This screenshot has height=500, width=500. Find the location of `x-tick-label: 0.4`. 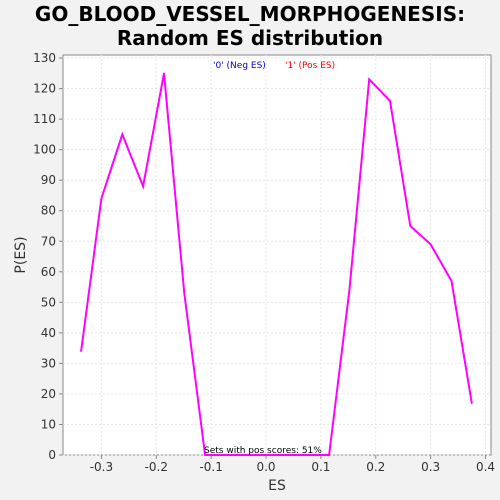

x-tick-label: 0.4 is located at coordinates (485, 467).